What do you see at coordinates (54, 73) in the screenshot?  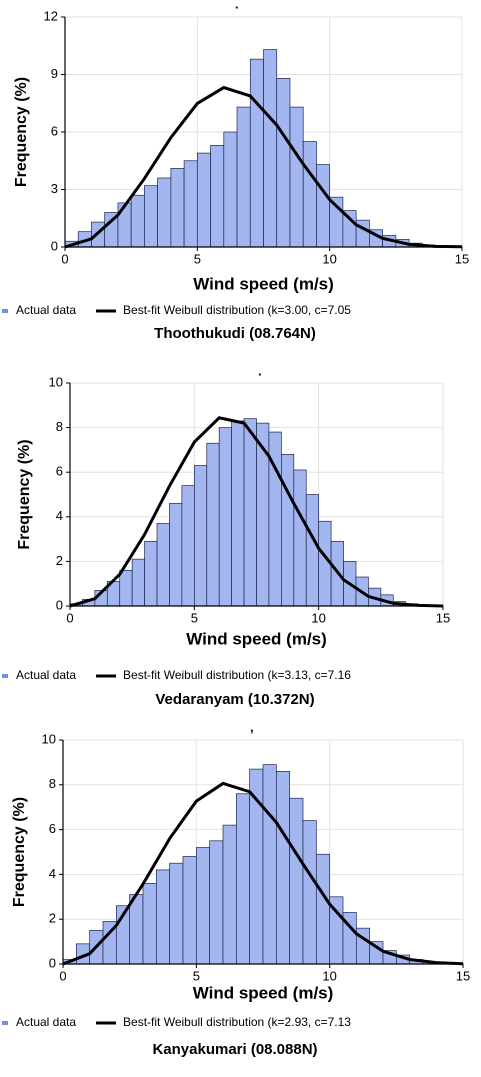 I see `y-tick-label: 9` at bounding box center [54, 73].